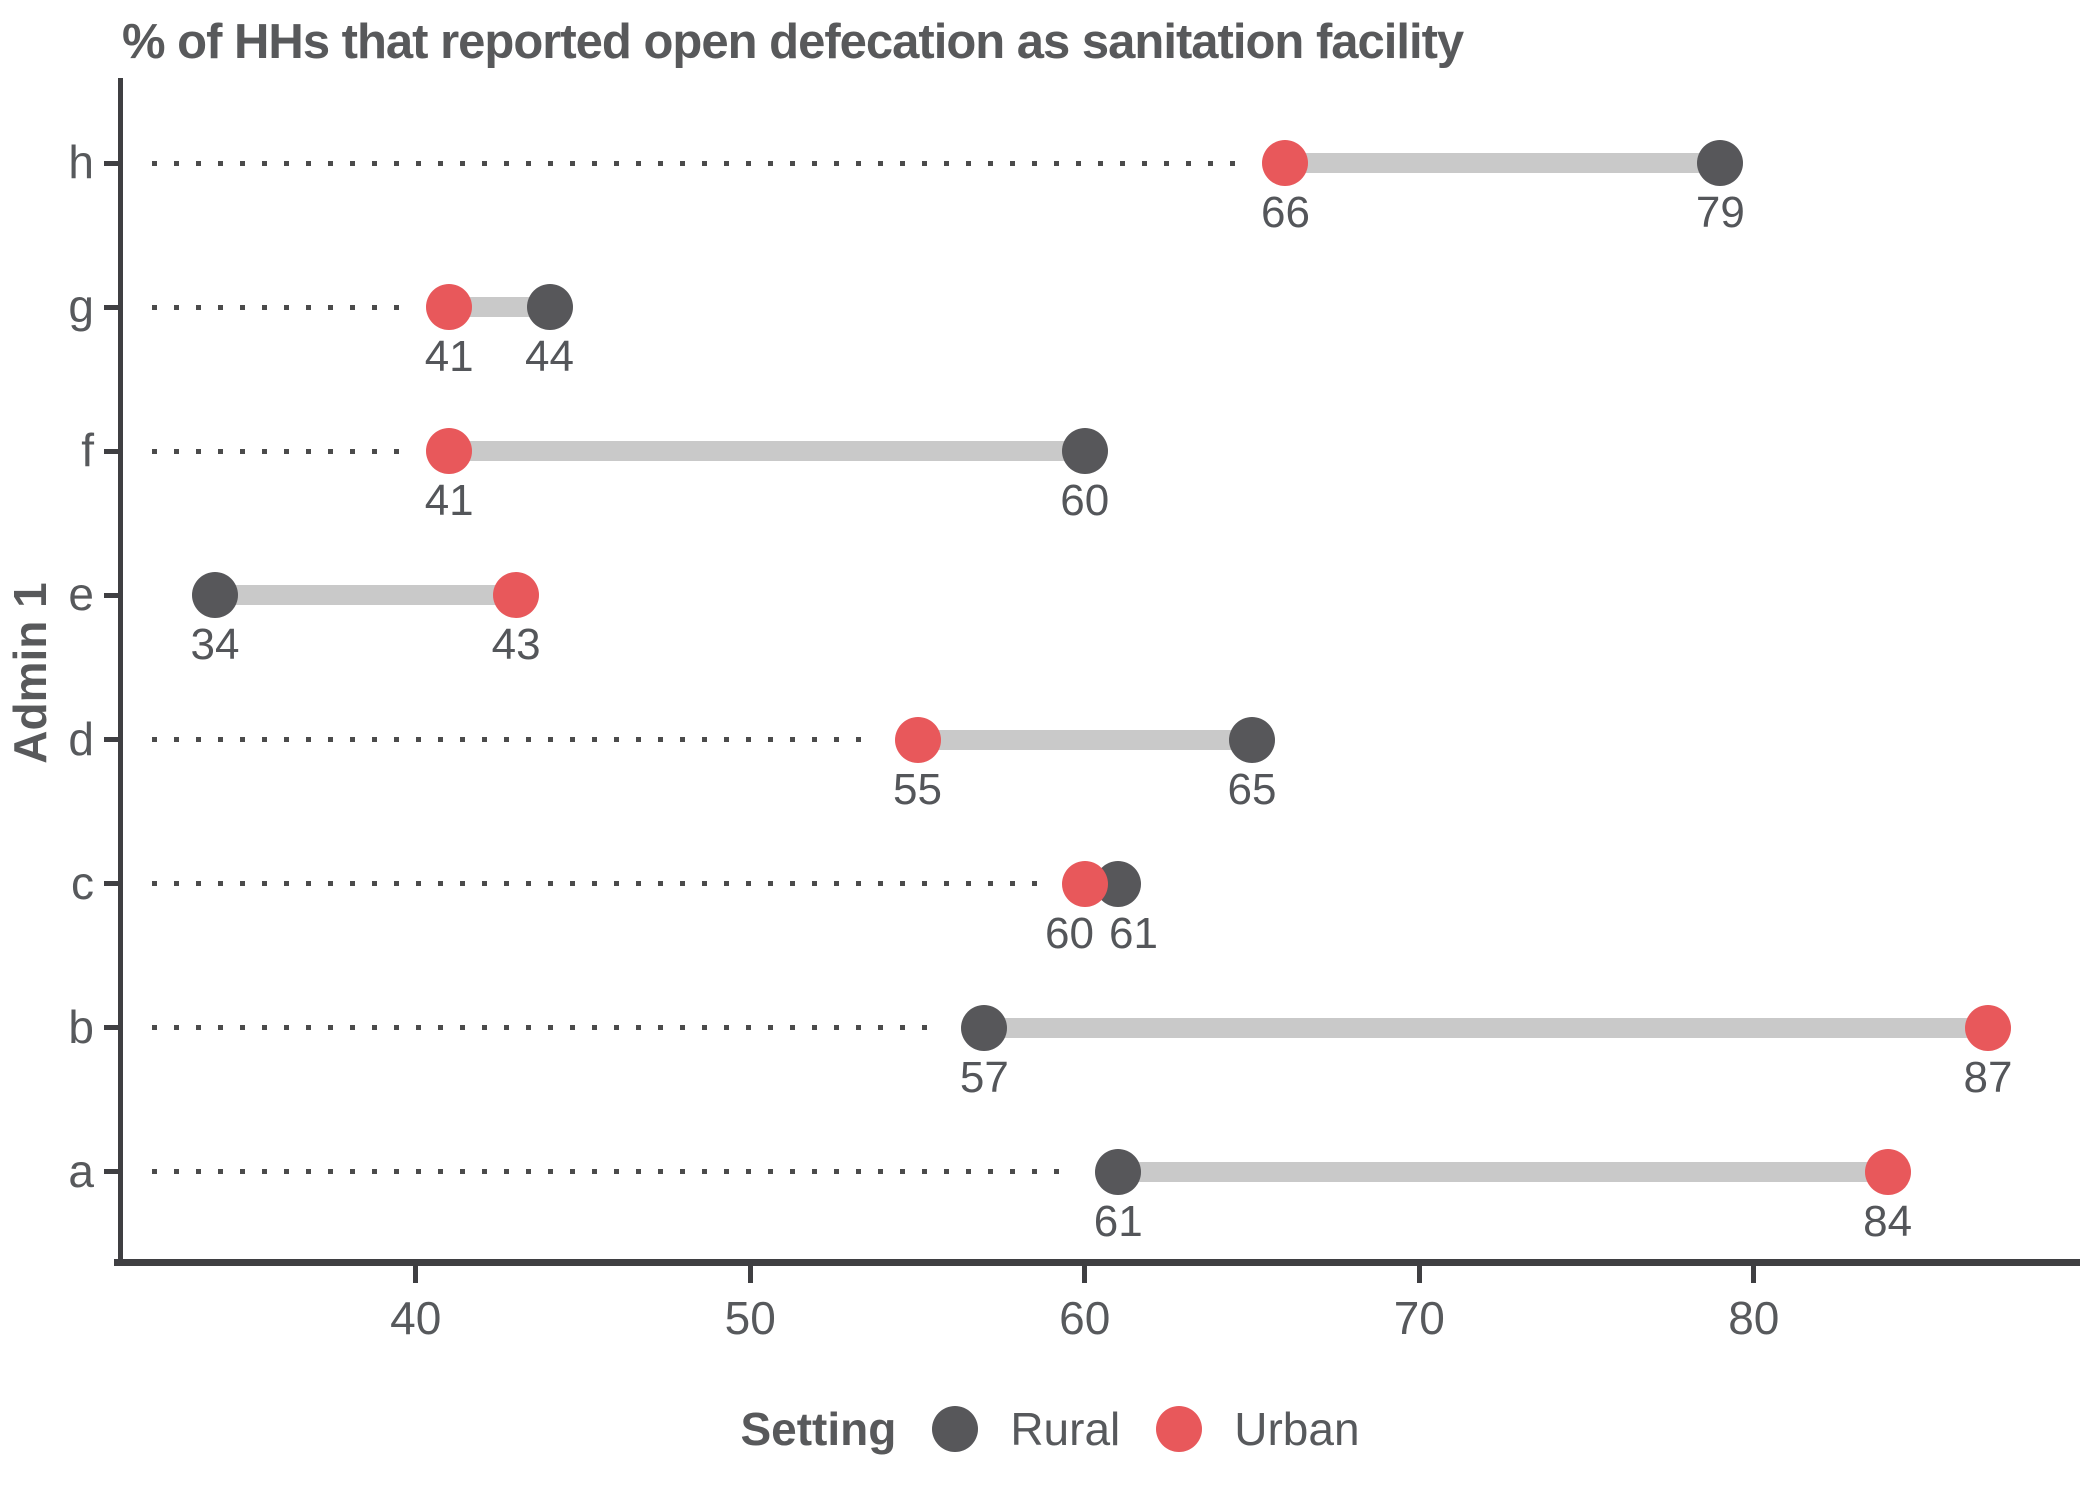 This screenshot has height=1500, width=2100. I want to click on y-tick-d, so click(111, 740).